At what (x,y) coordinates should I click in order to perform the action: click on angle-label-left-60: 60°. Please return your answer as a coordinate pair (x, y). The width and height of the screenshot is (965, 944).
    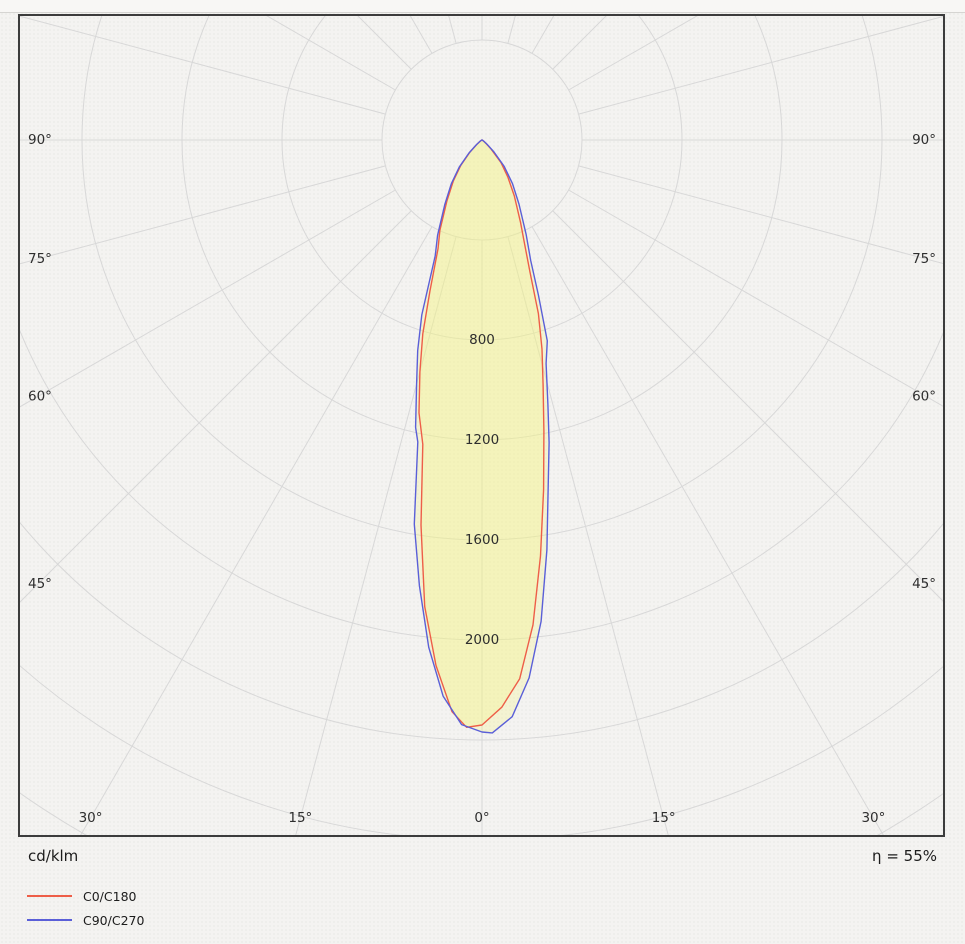
    Looking at the image, I should click on (40, 396).